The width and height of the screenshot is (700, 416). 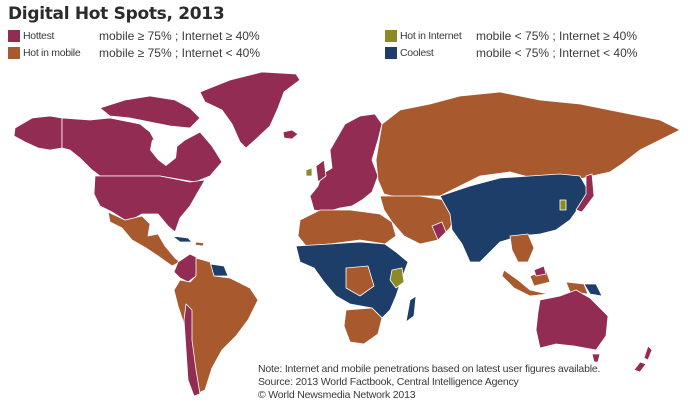 I want to click on region-greenland, so click(x=250, y=110).